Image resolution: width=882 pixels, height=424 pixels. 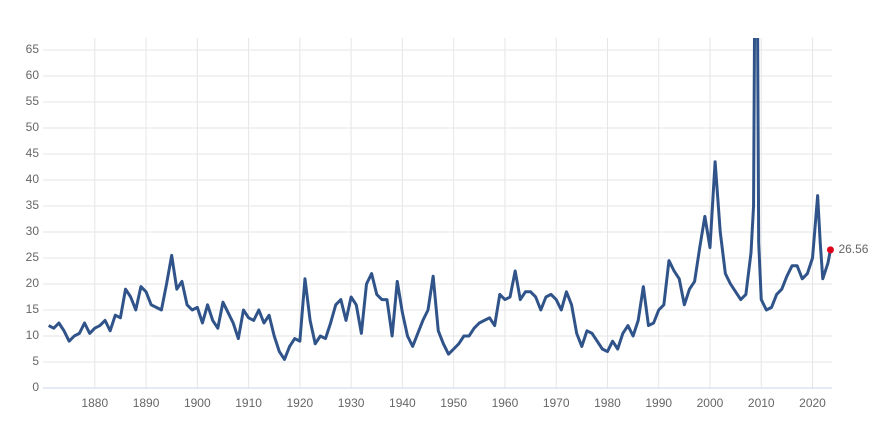 What do you see at coordinates (35, 361) in the screenshot?
I see `y-tick-label: 5` at bounding box center [35, 361].